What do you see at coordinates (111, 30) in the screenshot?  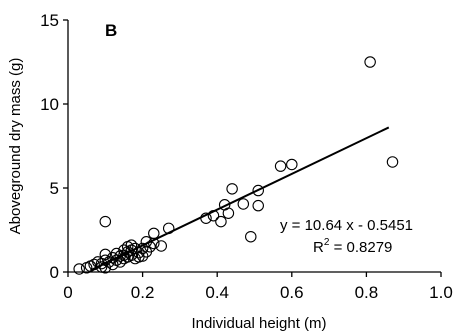 I see `panel-label: B` at bounding box center [111, 30].